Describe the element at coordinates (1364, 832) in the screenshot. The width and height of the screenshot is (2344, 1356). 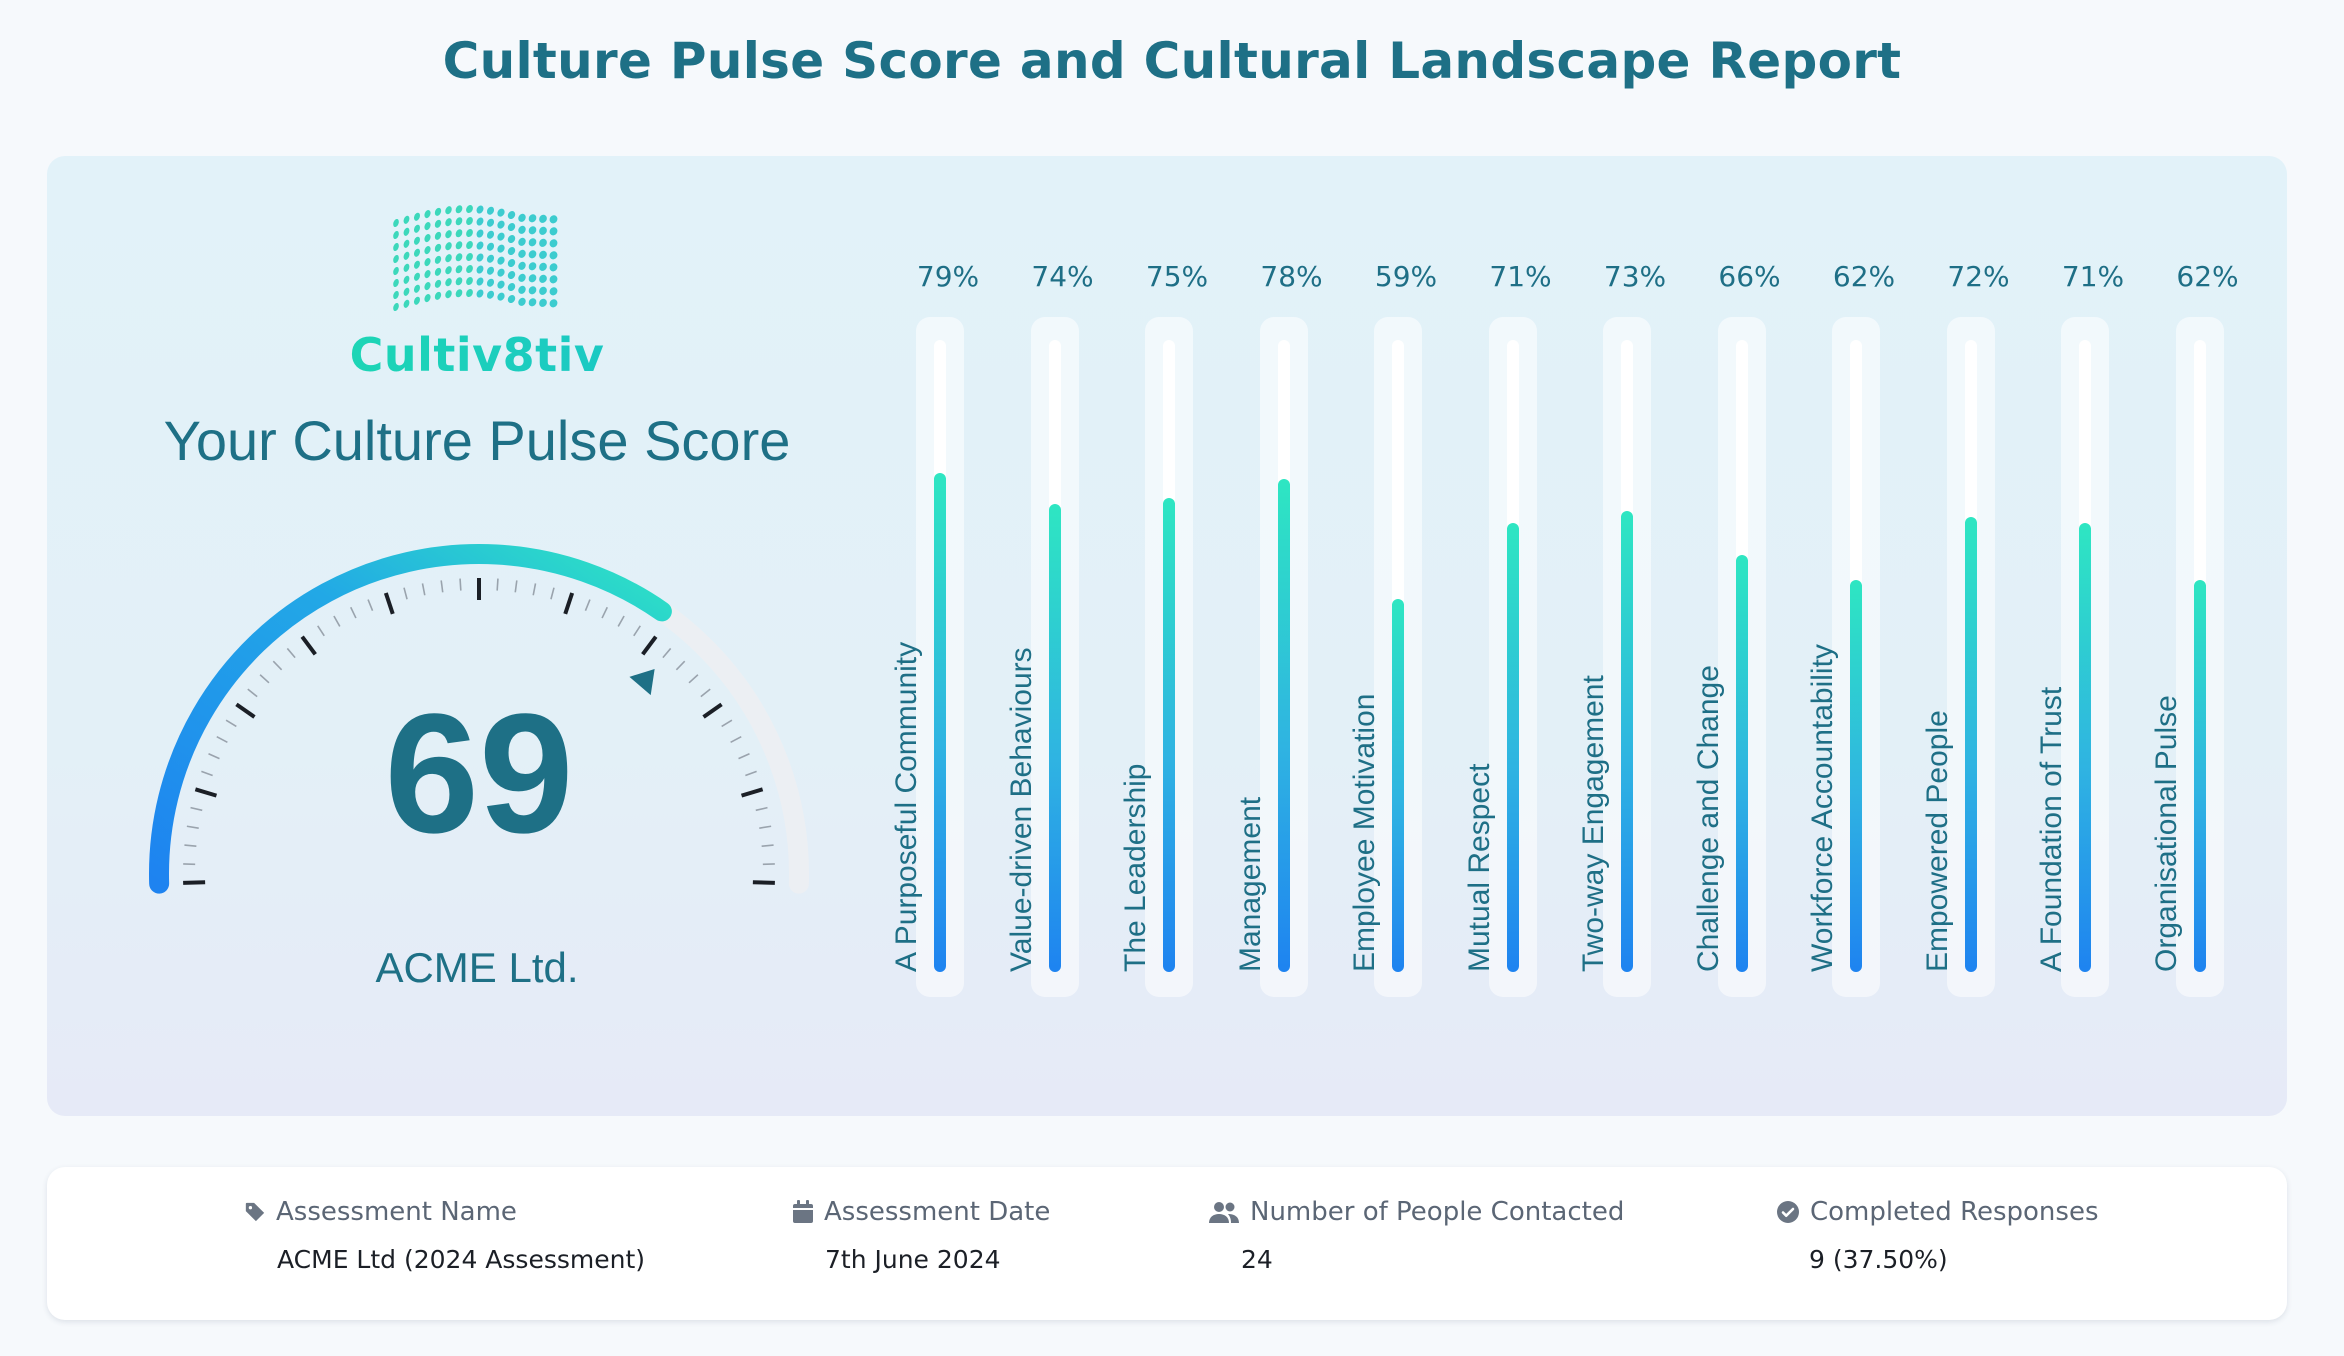
I see `dimension-label: Employee Motivation` at that location.